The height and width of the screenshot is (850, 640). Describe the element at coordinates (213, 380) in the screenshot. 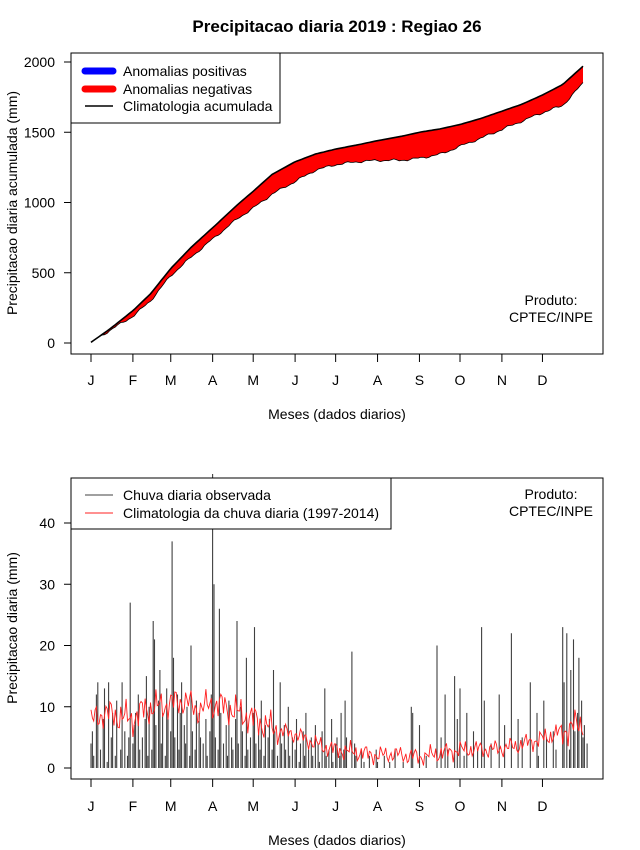

I see `x-tick-label-3: A` at that location.